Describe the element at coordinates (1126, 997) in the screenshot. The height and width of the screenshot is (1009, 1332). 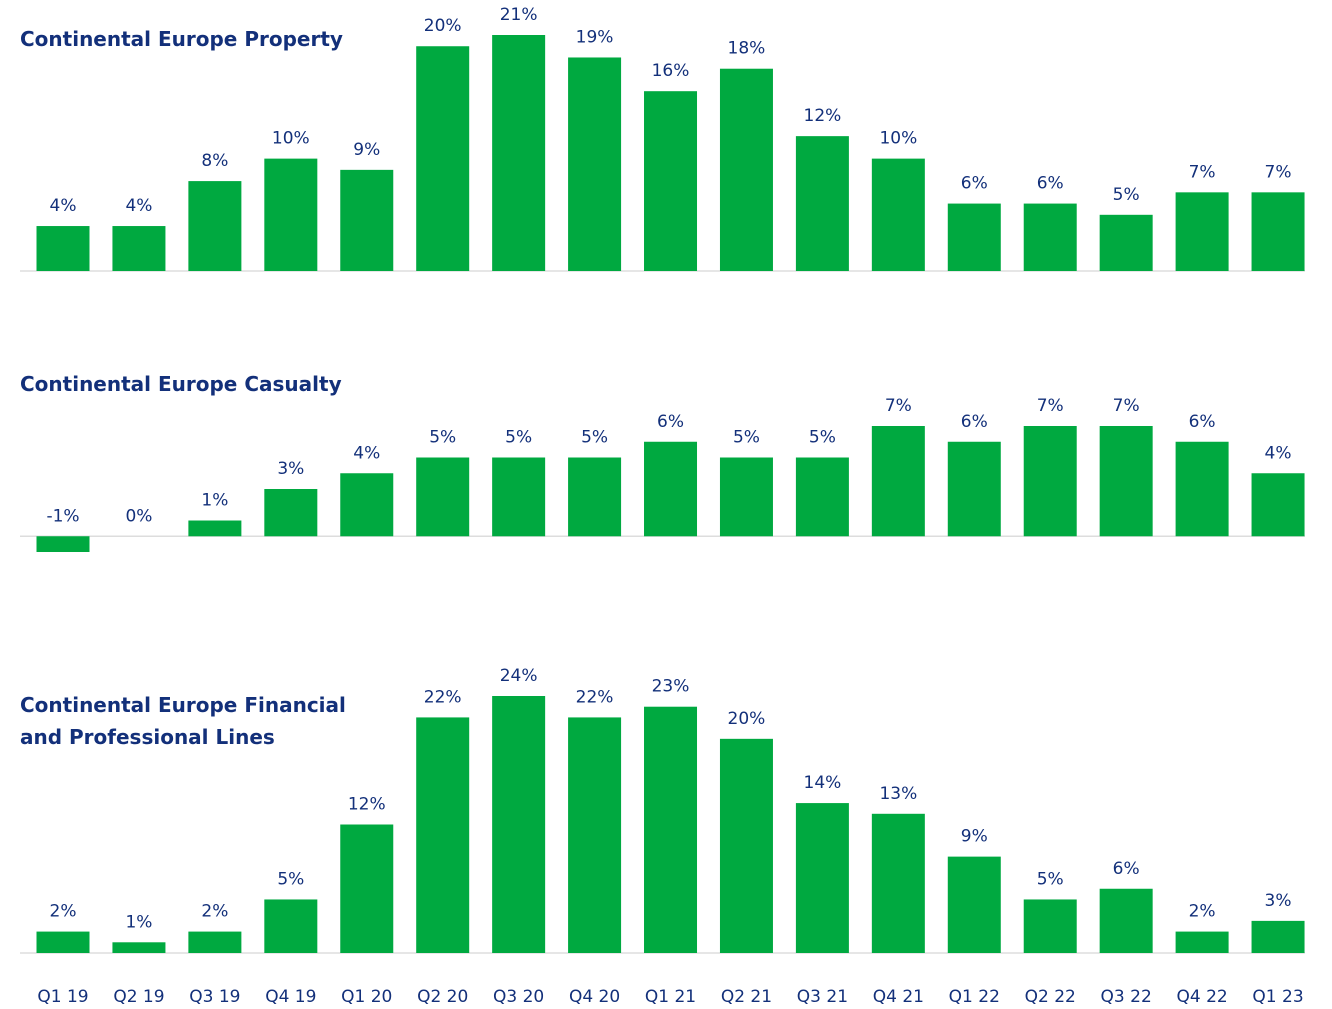
I see `x-tick-label: Q3 22` at that location.